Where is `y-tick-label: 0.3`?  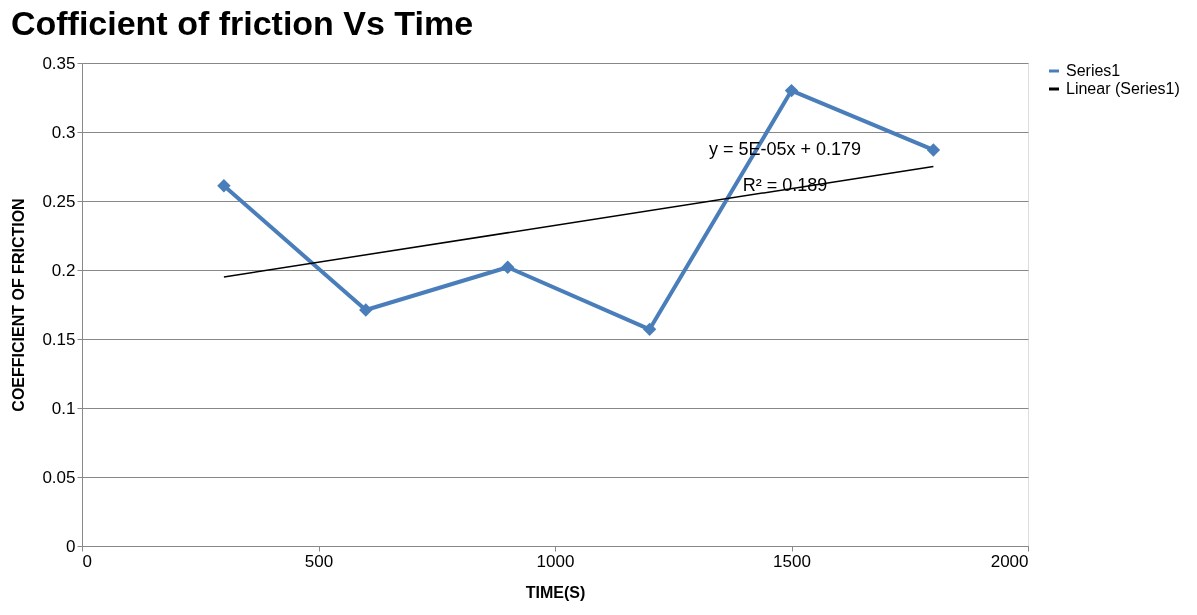
y-tick-label: 0.3 is located at coordinates (63, 132).